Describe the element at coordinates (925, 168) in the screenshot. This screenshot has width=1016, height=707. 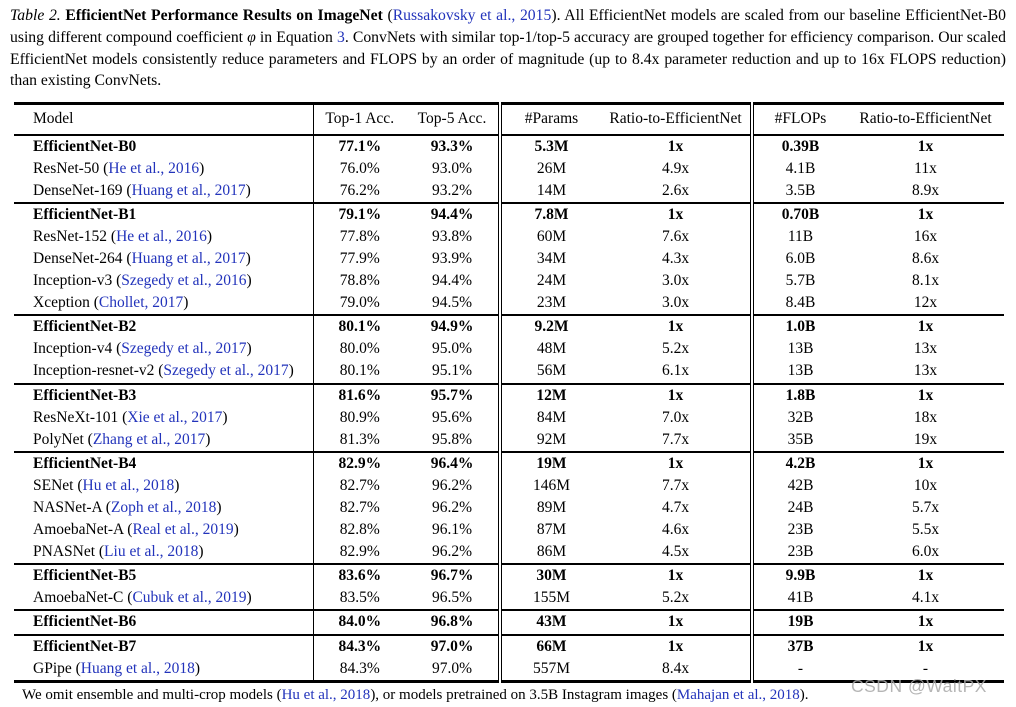
I see `cell-flops-ratio: 11x` at that location.